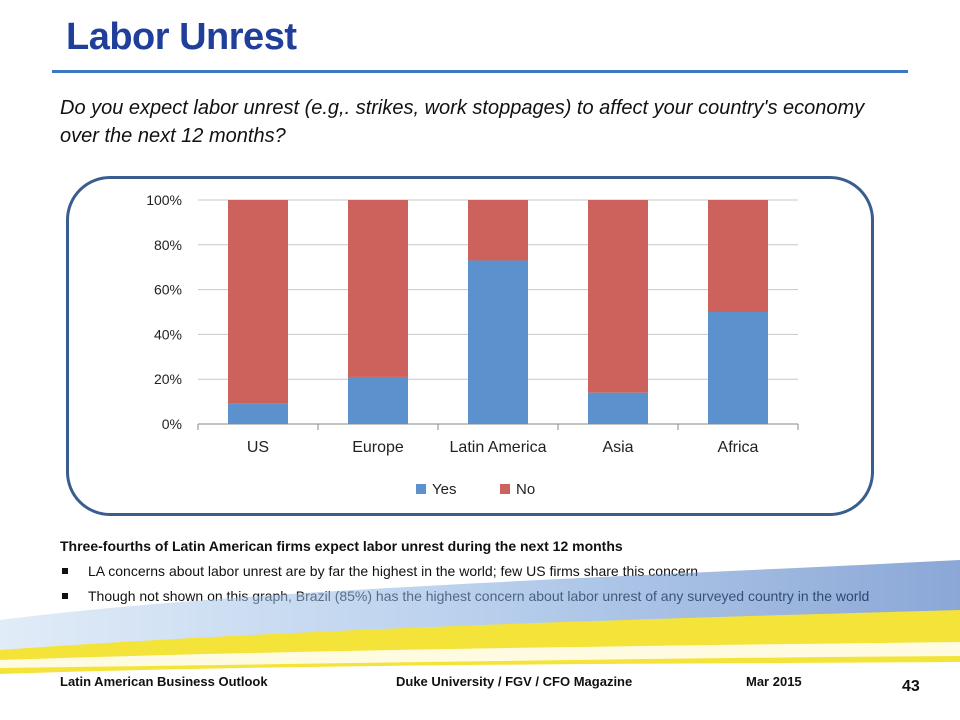 The width and height of the screenshot is (960, 720). Describe the element at coordinates (164, 681) in the screenshot. I see `footer-left: Latin American Business Outlook` at that location.